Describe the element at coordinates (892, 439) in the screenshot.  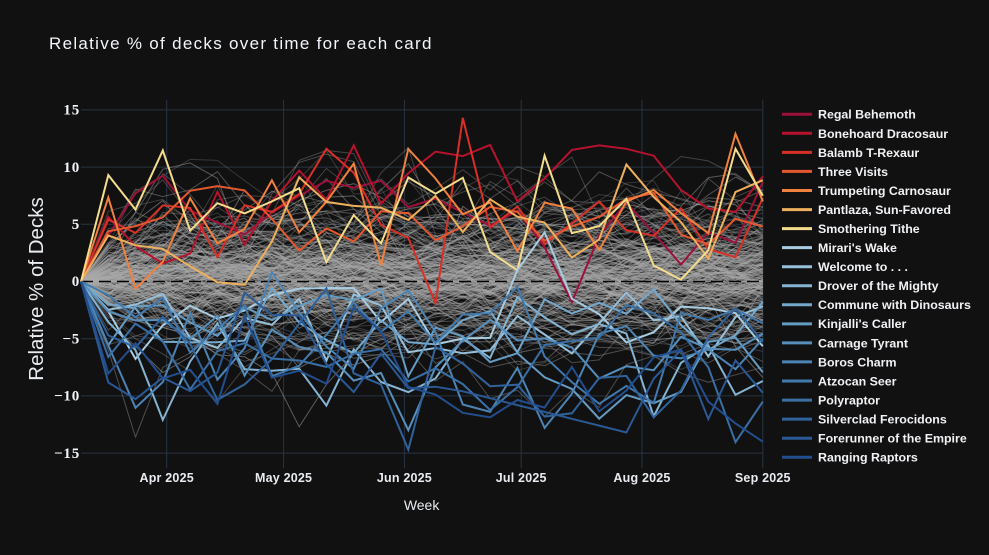
I see `svg-text: Forerunner of the Empire` at that location.